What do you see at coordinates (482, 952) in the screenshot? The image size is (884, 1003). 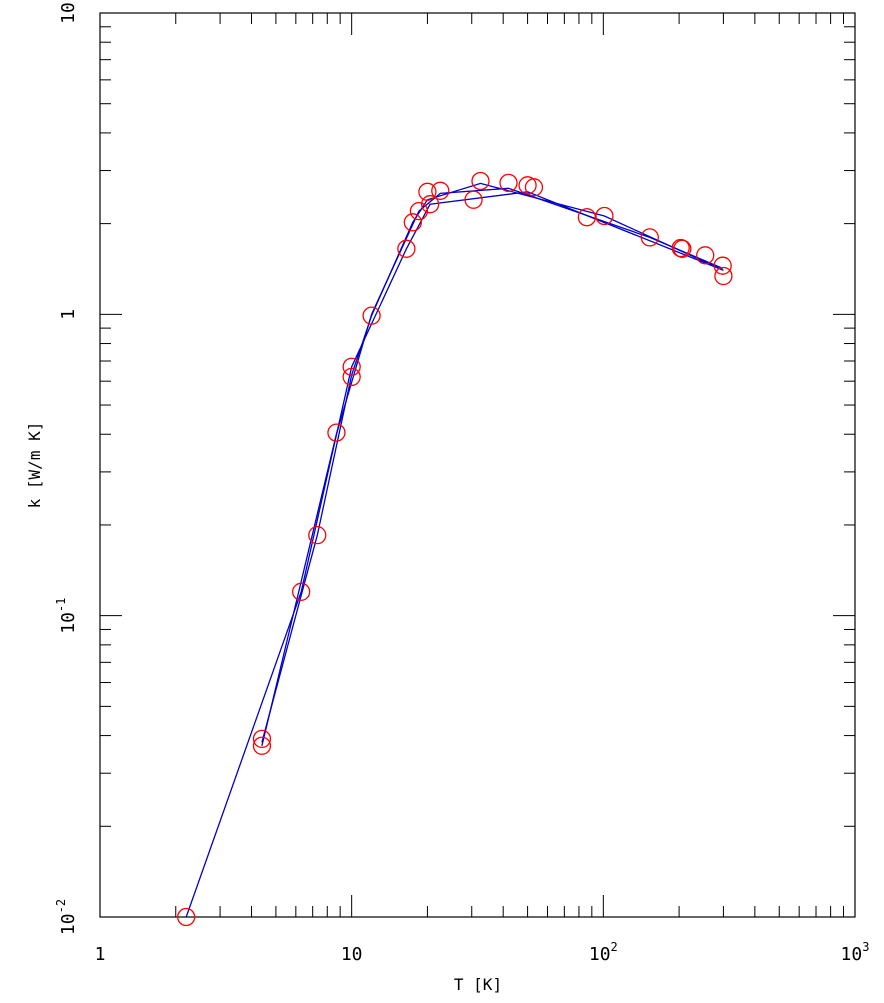 I see `x-tick-labels: 1 10 10² 10³` at bounding box center [482, 952].